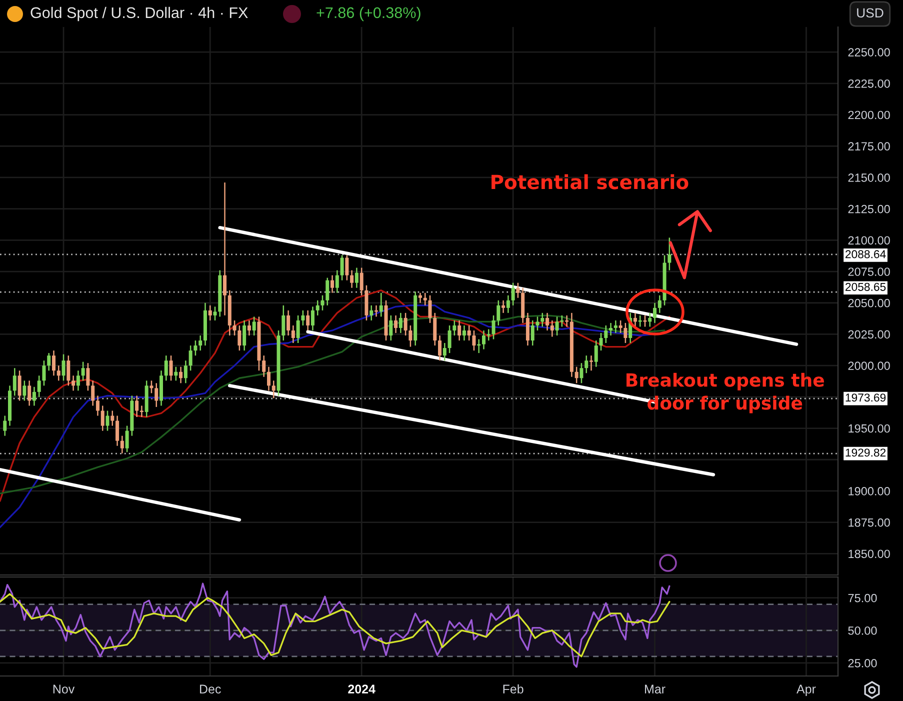 The width and height of the screenshot is (903, 701). What do you see at coordinates (862, 598) in the screenshot?
I see `y-tick-label: 75.00` at bounding box center [862, 598].